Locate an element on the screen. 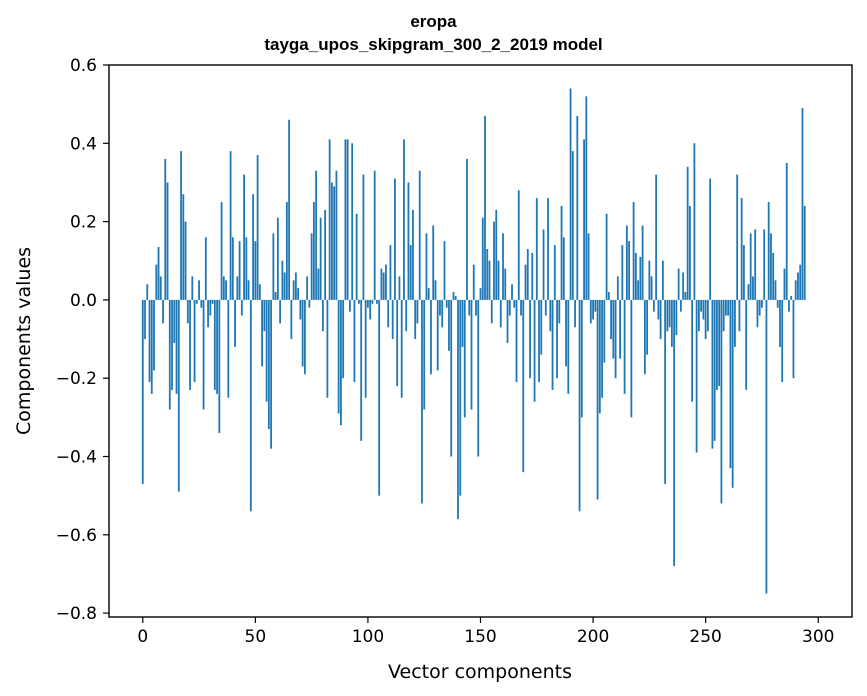  x-tick-label: 300 is located at coordinates (818, 637).